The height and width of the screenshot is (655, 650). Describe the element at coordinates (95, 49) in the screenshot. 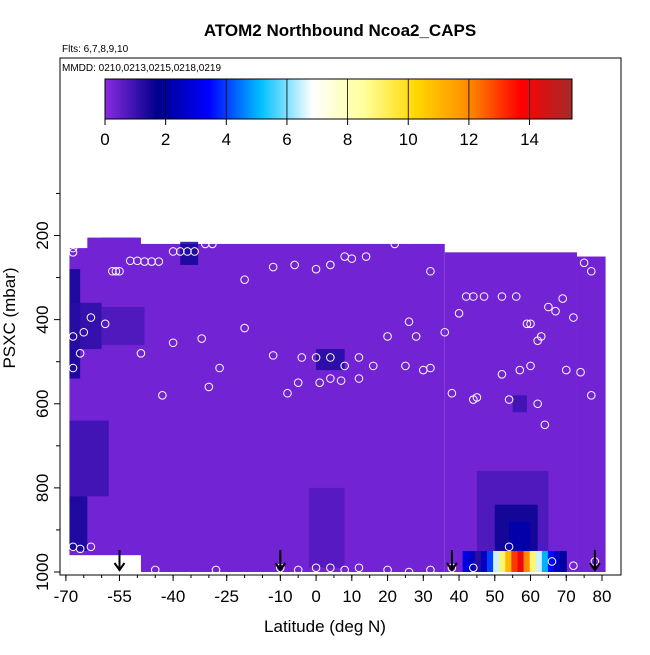

I see `flights-label: Flts: 6,7,8,9,10` at that location.